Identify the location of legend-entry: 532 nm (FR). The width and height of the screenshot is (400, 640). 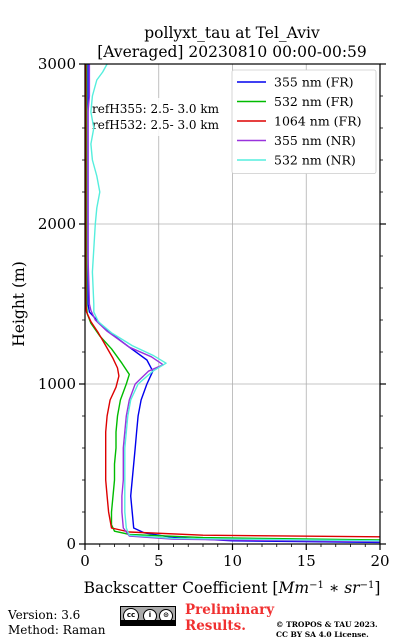
(314, 101).